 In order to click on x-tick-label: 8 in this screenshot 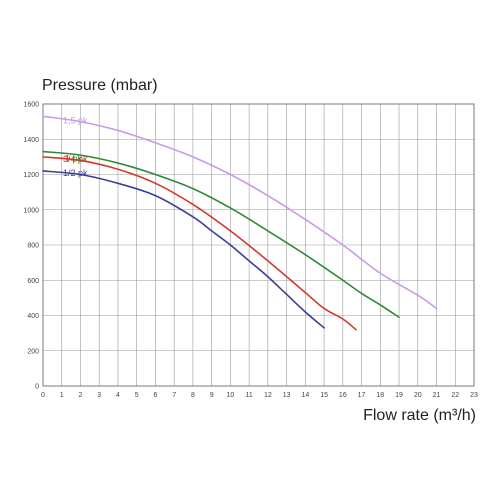, I will do `click(193, 395)`.